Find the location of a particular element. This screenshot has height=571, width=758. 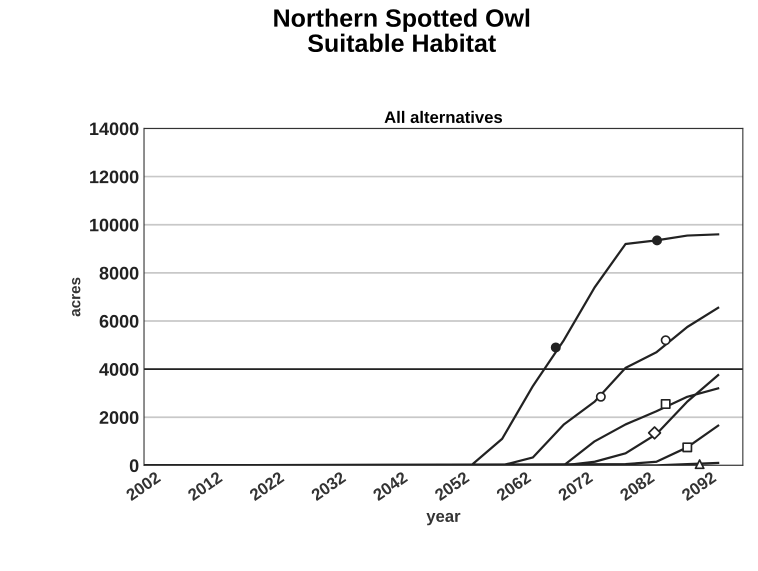

x-axis-title: year is located at coordinates (443, 519).